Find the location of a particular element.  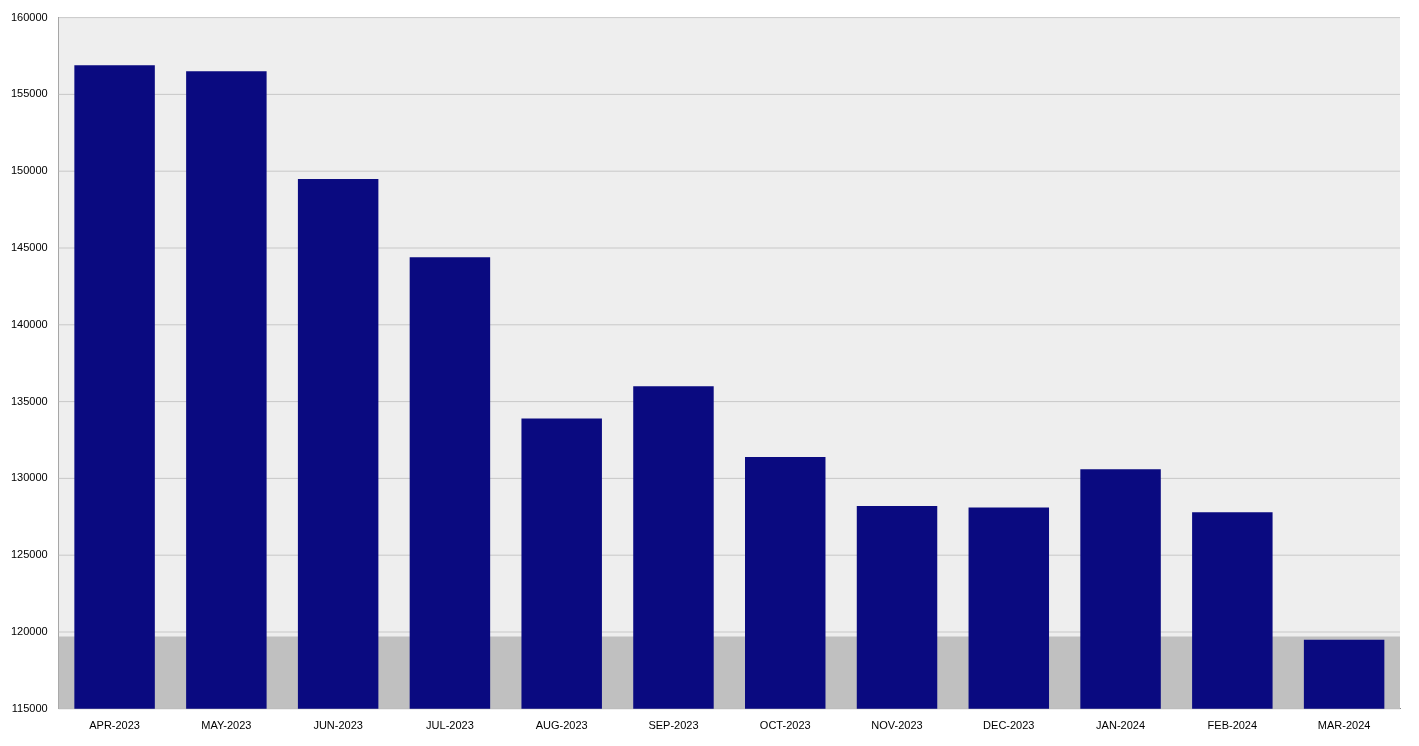

x-tick-label: FEB-2024 is located at coordinates (1232, 725).